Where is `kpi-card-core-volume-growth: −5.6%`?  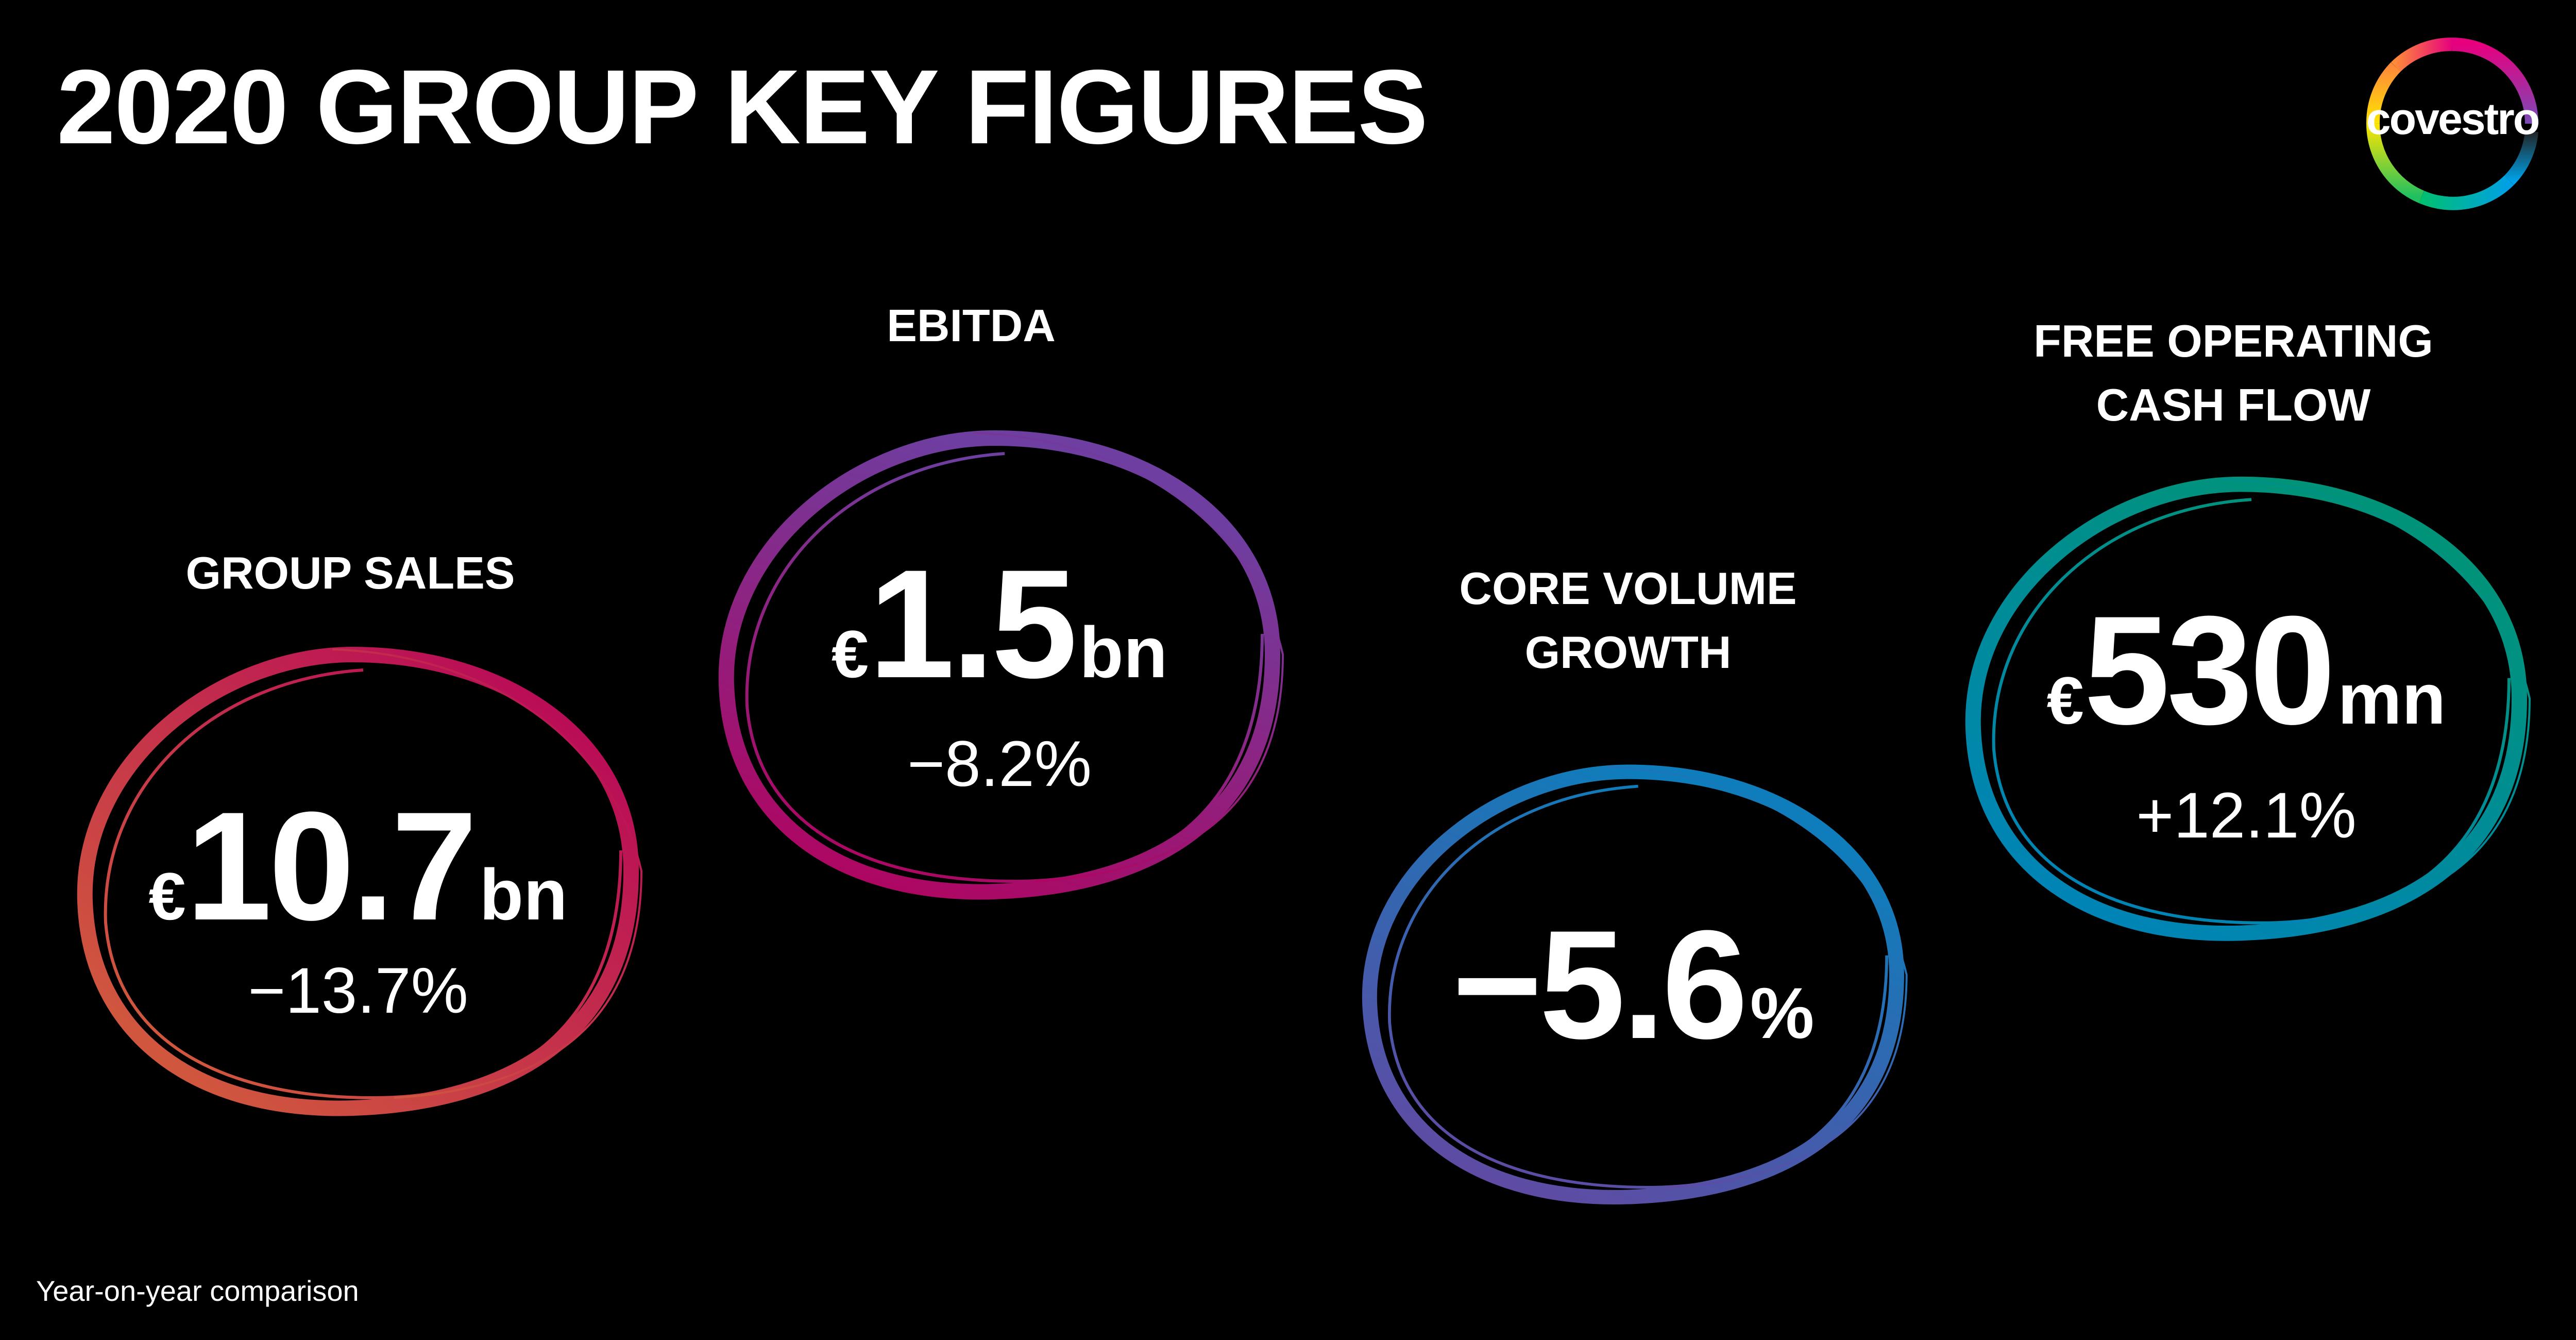 kpi-card-core-volume-growth: −5.6% is located at coordinates (1633, 984).